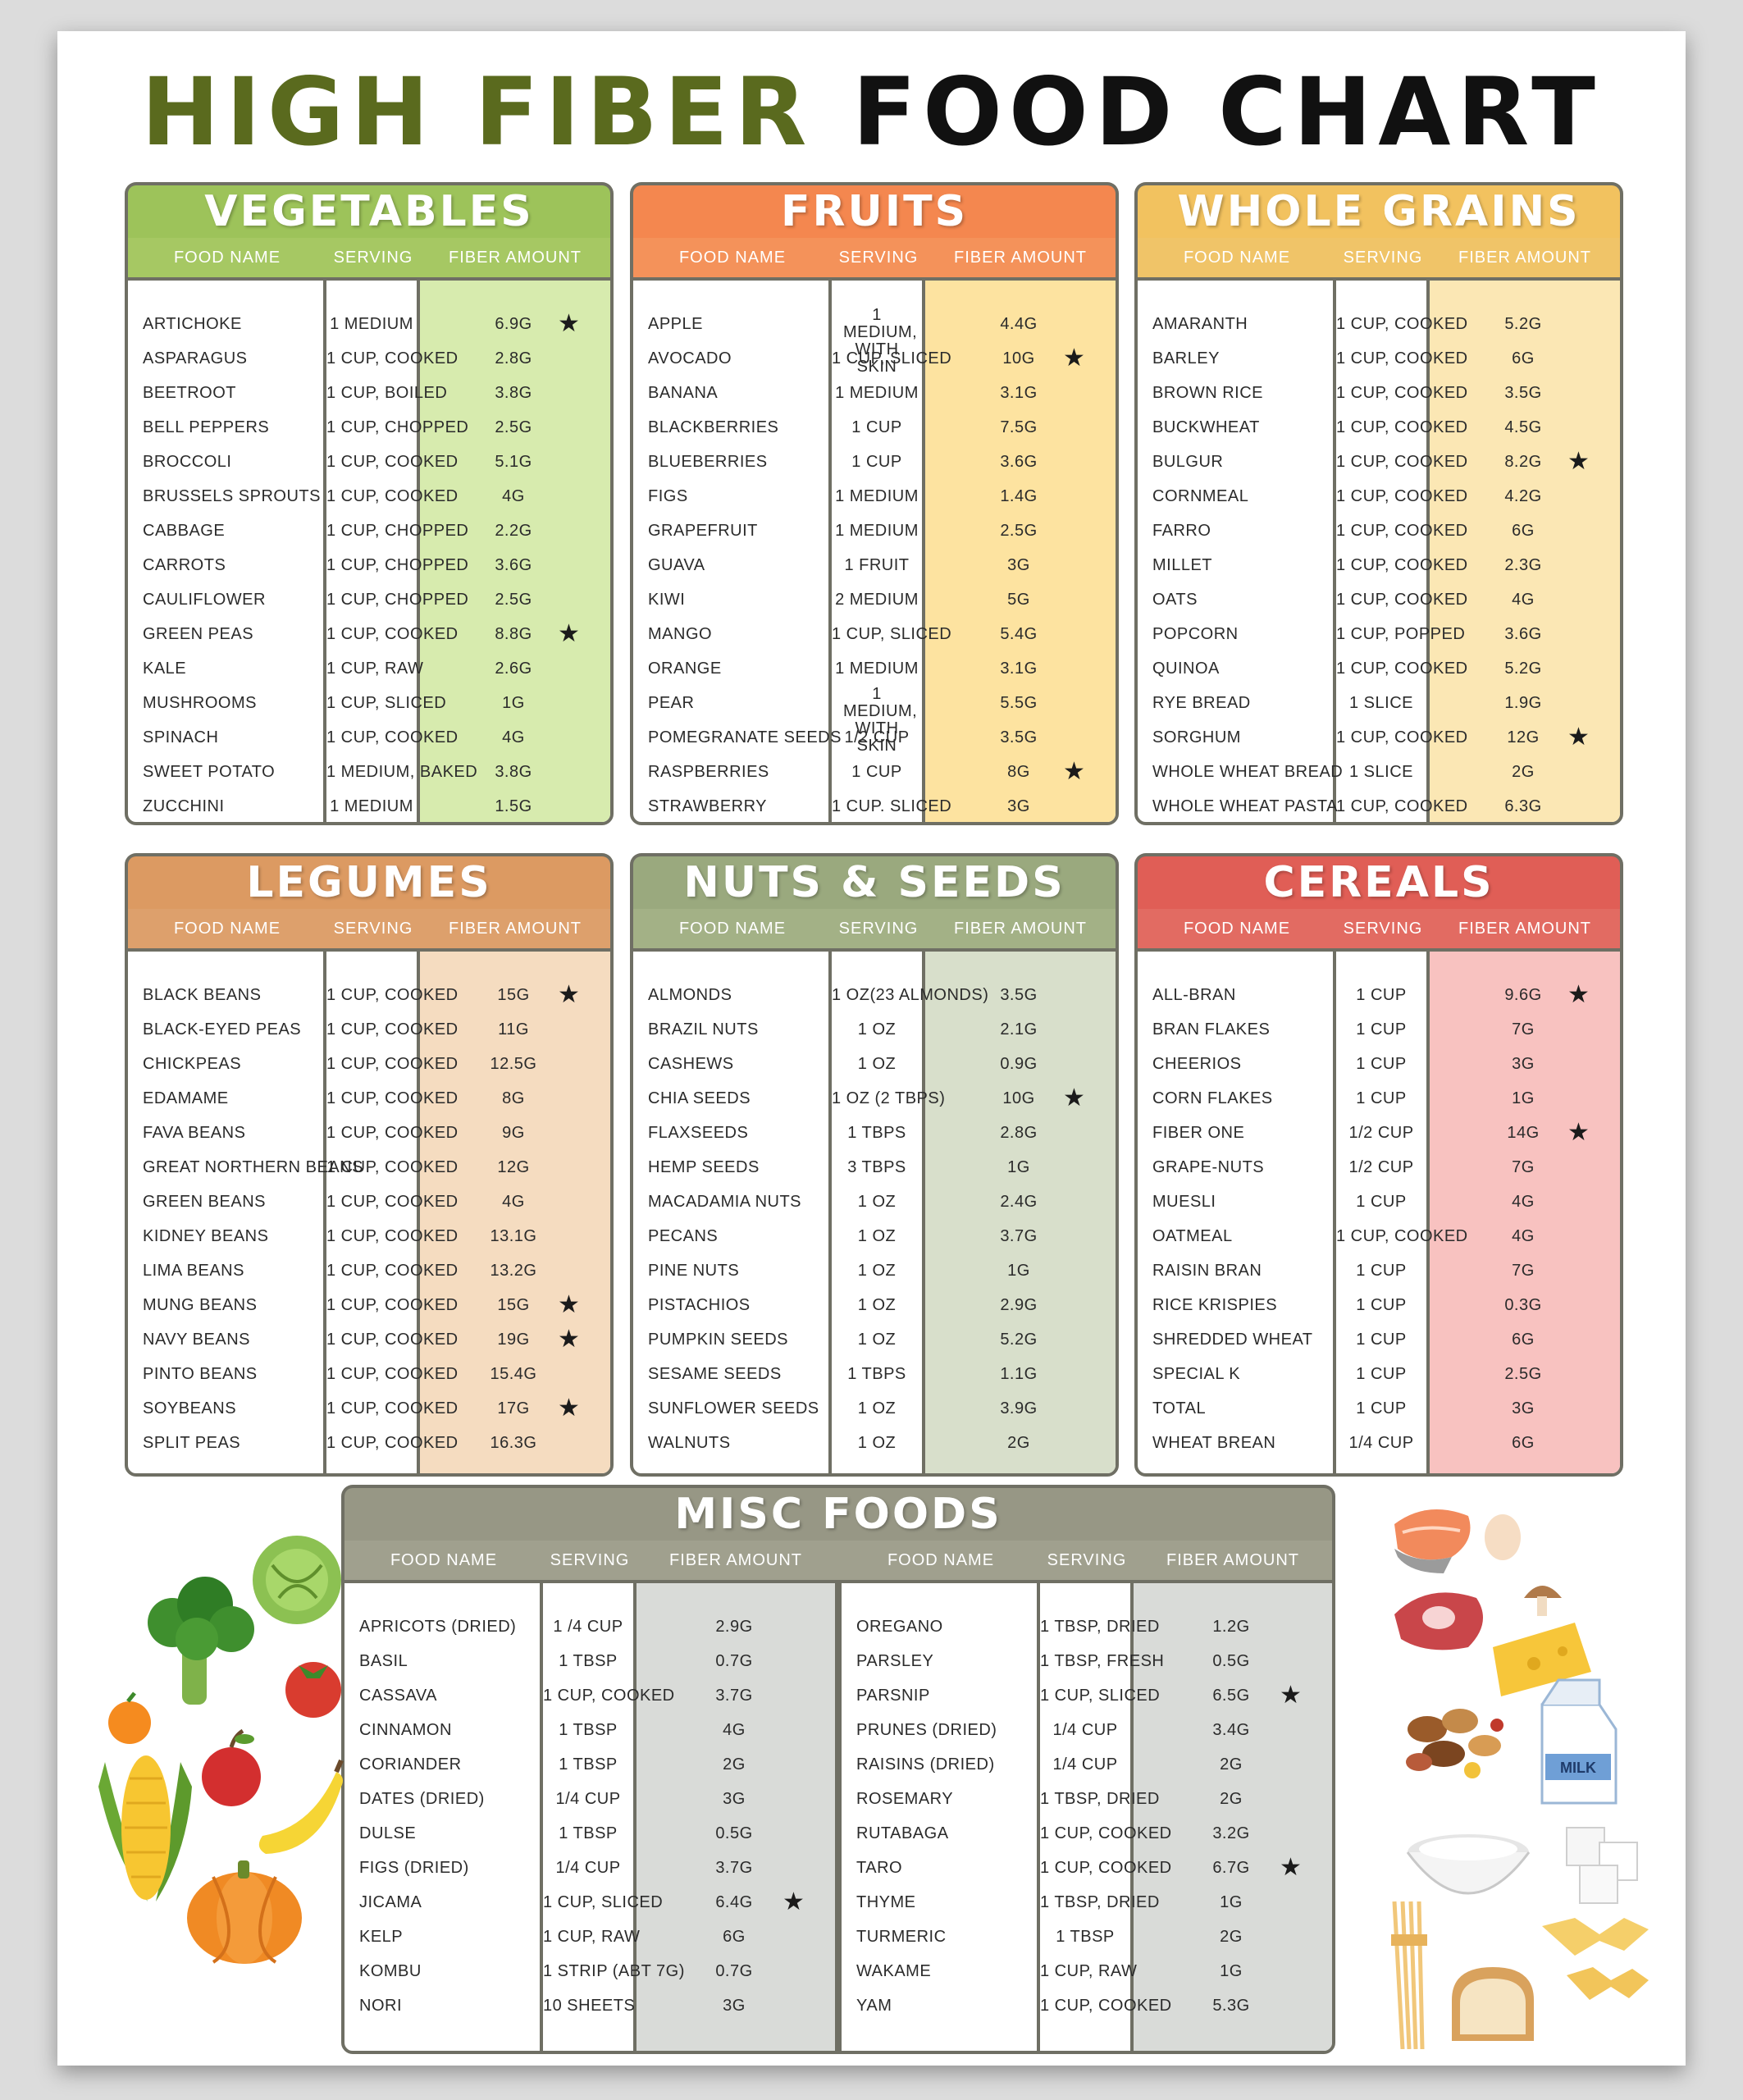  I want to click on food-name: POPCORN, so click(1195, 634).